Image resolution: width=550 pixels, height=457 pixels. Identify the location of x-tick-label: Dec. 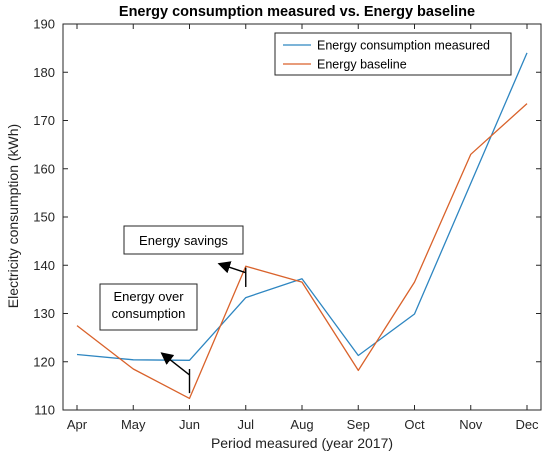
(527, 424).